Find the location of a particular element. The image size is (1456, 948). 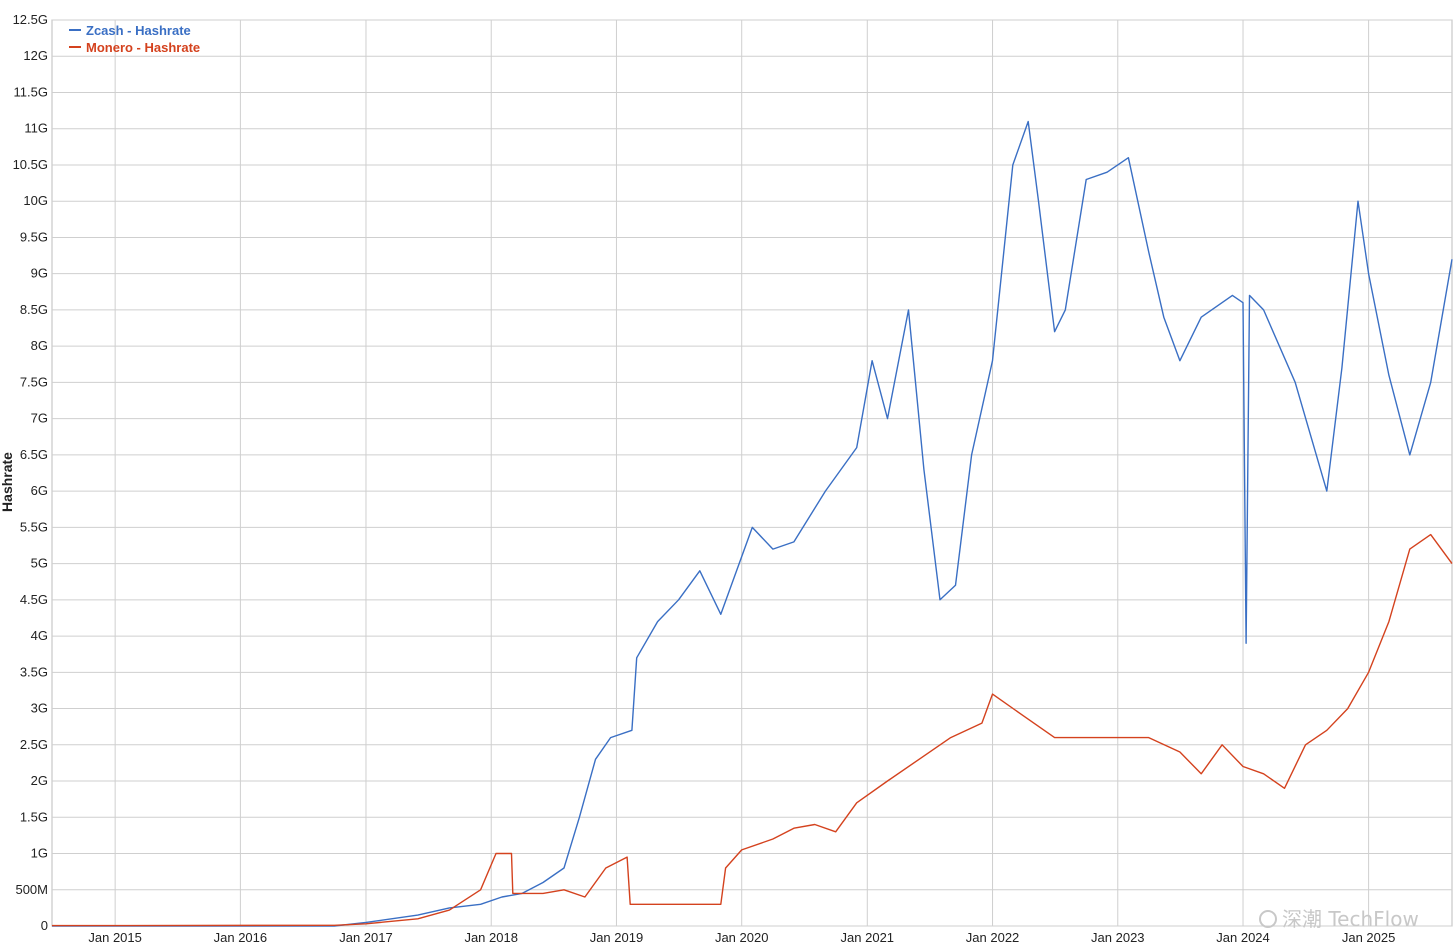

x-tick-label: Jan 2017 is located at coordinates (366, 937).